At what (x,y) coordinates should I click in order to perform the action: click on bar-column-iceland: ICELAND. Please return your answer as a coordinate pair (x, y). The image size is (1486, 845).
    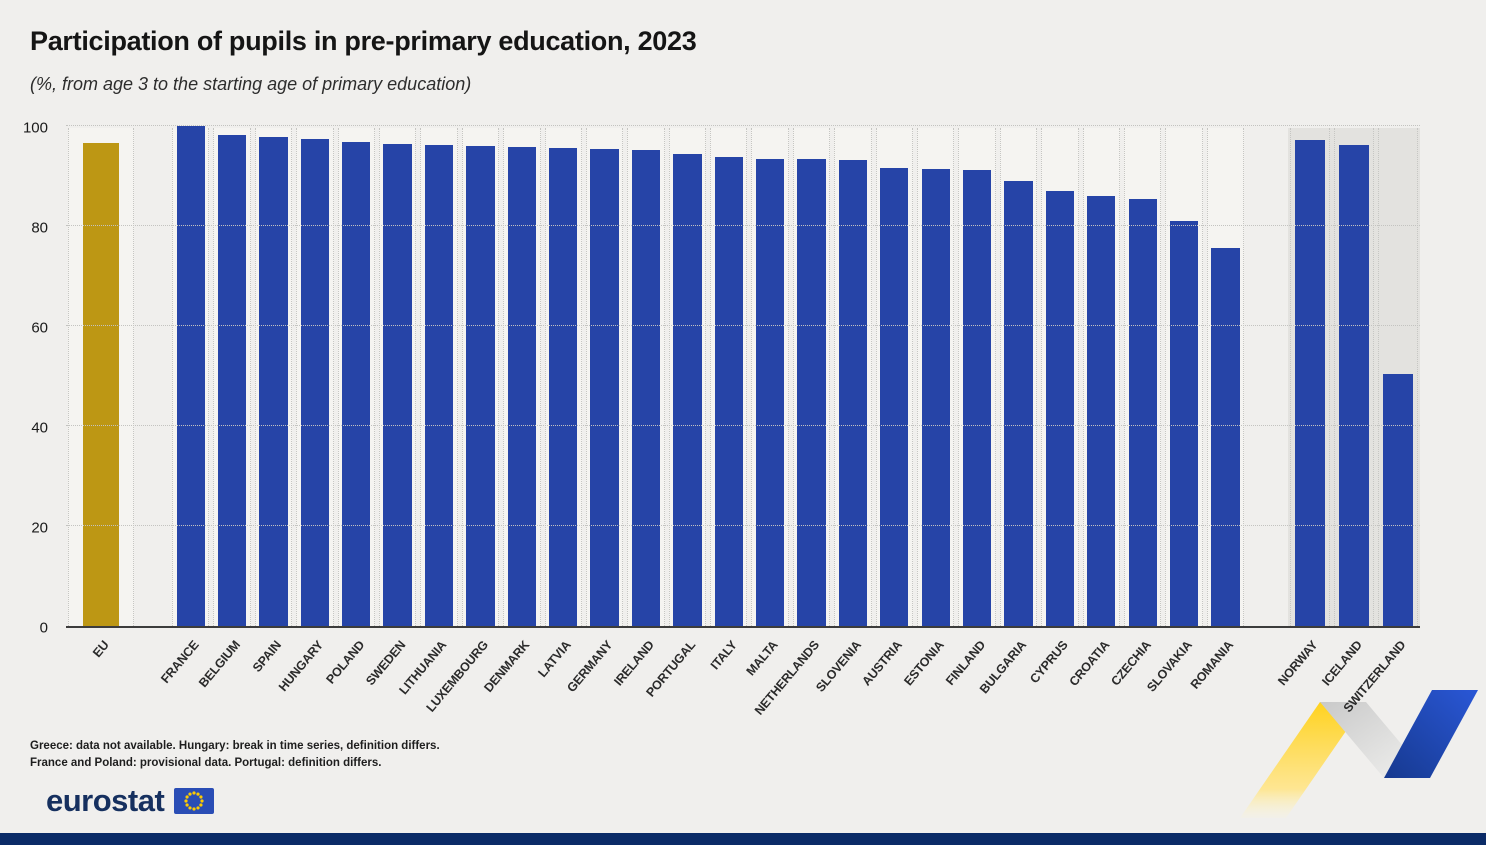
    Looking at the image, I should click on (1346, 408).